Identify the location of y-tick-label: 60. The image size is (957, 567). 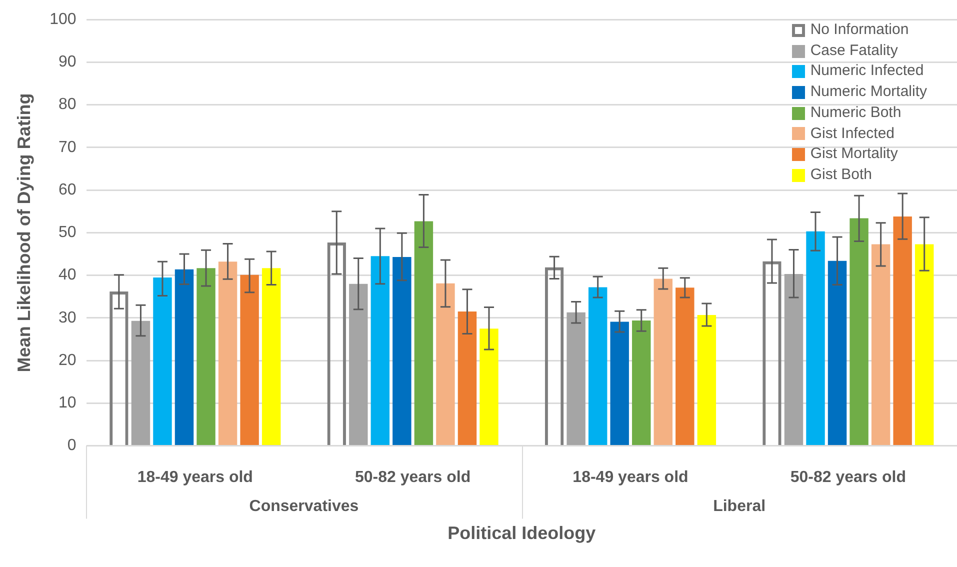
(67, 189).